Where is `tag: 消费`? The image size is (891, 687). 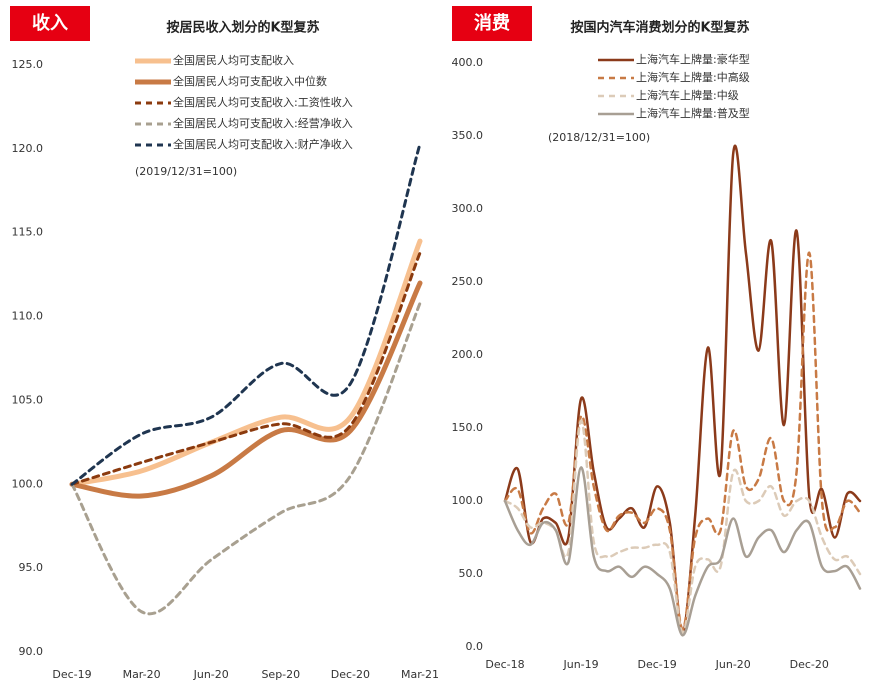 tag: 消费 is located at coordinates (492, 23).